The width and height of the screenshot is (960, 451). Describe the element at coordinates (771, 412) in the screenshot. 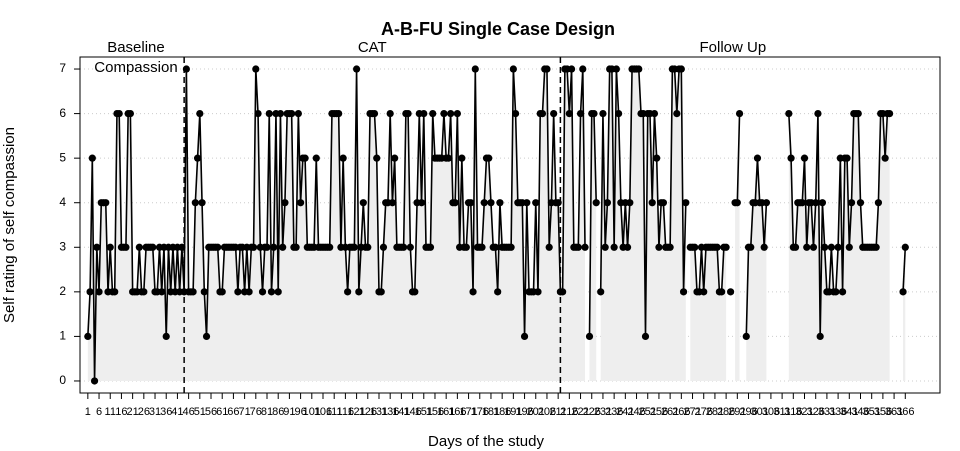

I see `x-tick-label: 306` at that location.